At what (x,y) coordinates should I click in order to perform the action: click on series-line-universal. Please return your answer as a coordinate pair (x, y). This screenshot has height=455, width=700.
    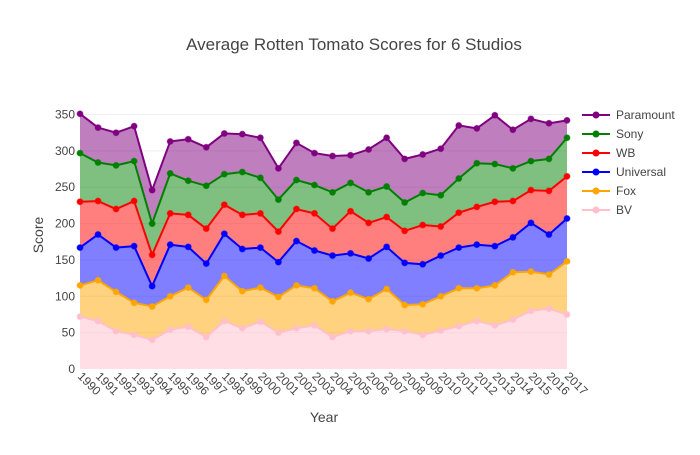
    Looking at the image, I should click on (323, 253).